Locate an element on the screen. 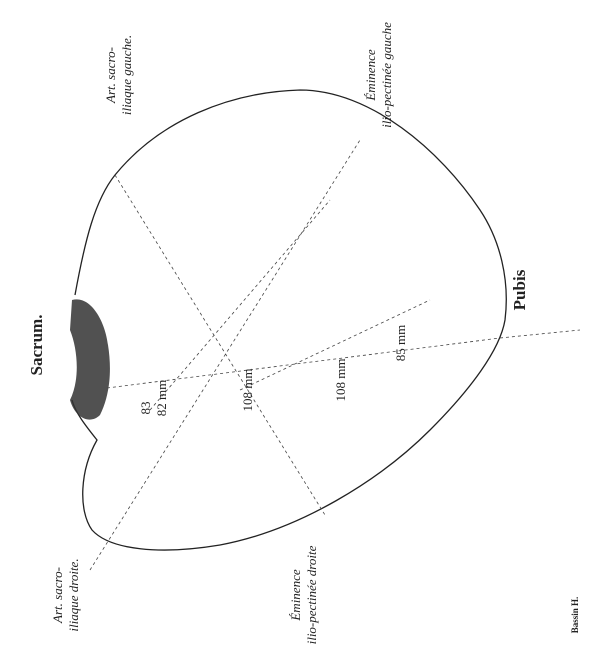 The height and width of the screenshot is (645, 593). sacrum-label: Sacrum. is located at coordinates (36, 345).